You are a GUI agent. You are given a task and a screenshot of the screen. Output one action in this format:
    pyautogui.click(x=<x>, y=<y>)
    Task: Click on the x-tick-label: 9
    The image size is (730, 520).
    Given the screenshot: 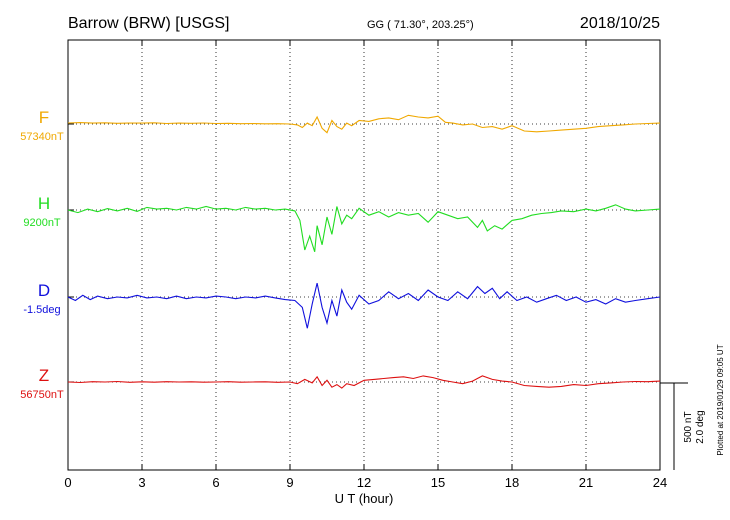 What is the action you would take?
    pyautogui.click(x=289, y=482)
    